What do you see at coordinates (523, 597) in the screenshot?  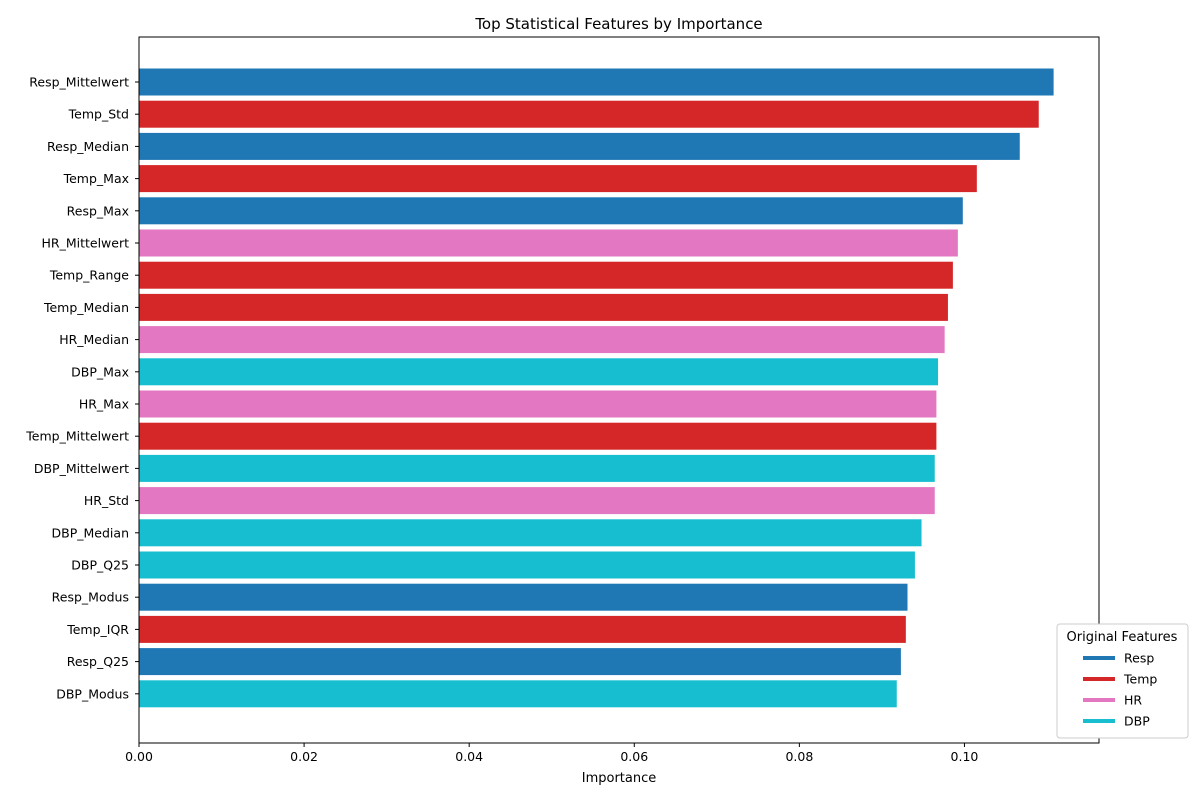 I see `bar-resp-modus` at bounding box center [523, 597].